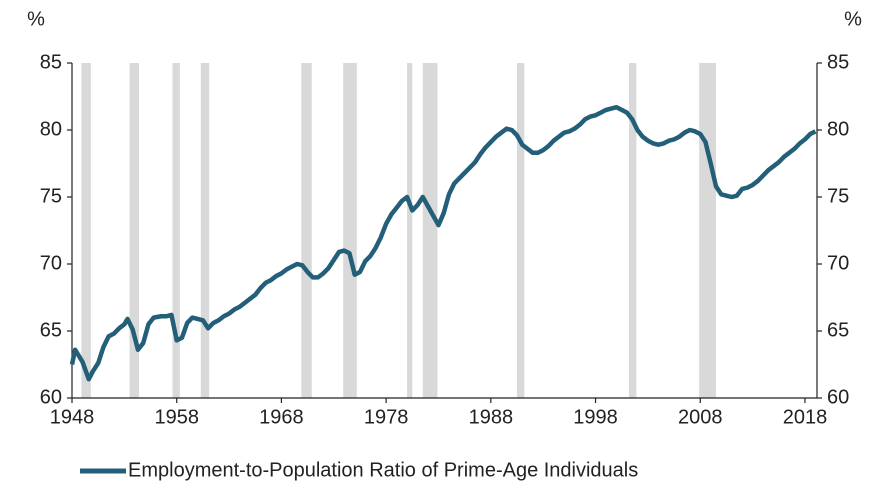 This screenshot has height=491, width=881. What do you see at coordinates (51, 129) in the screenshot?
I see `y-tick-label: 80` at bounding box center [51, 129].